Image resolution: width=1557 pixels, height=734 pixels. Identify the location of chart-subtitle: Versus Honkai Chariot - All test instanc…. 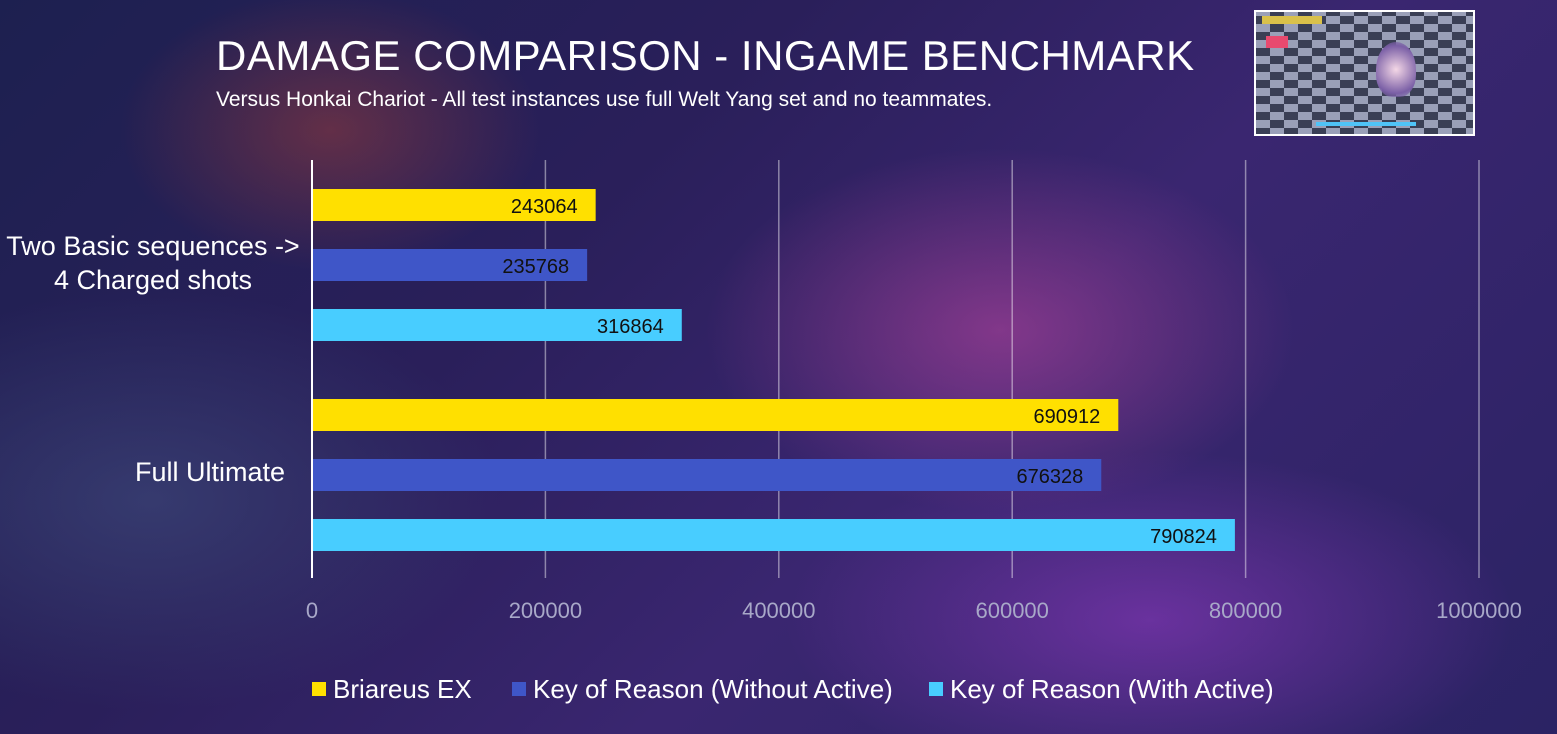
(604, 99).